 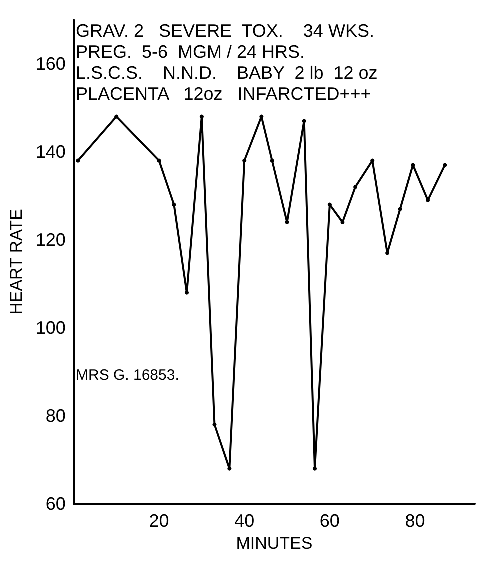 I want to click on x-tick-label: 60, so click(x=330, y=521).